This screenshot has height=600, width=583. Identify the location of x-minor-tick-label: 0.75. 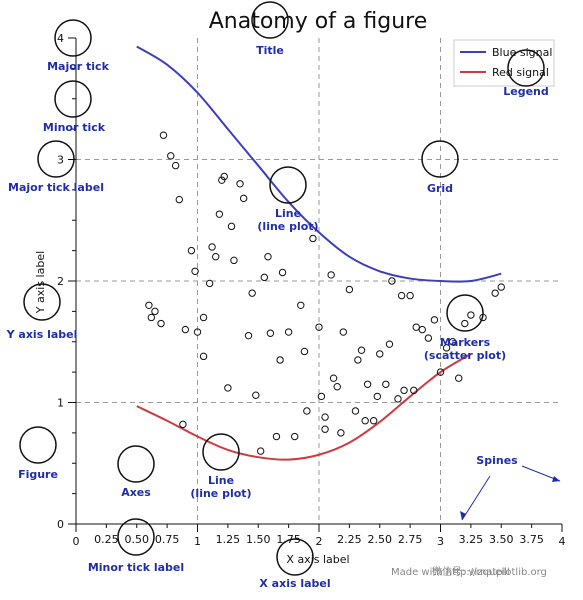
(167, 539).